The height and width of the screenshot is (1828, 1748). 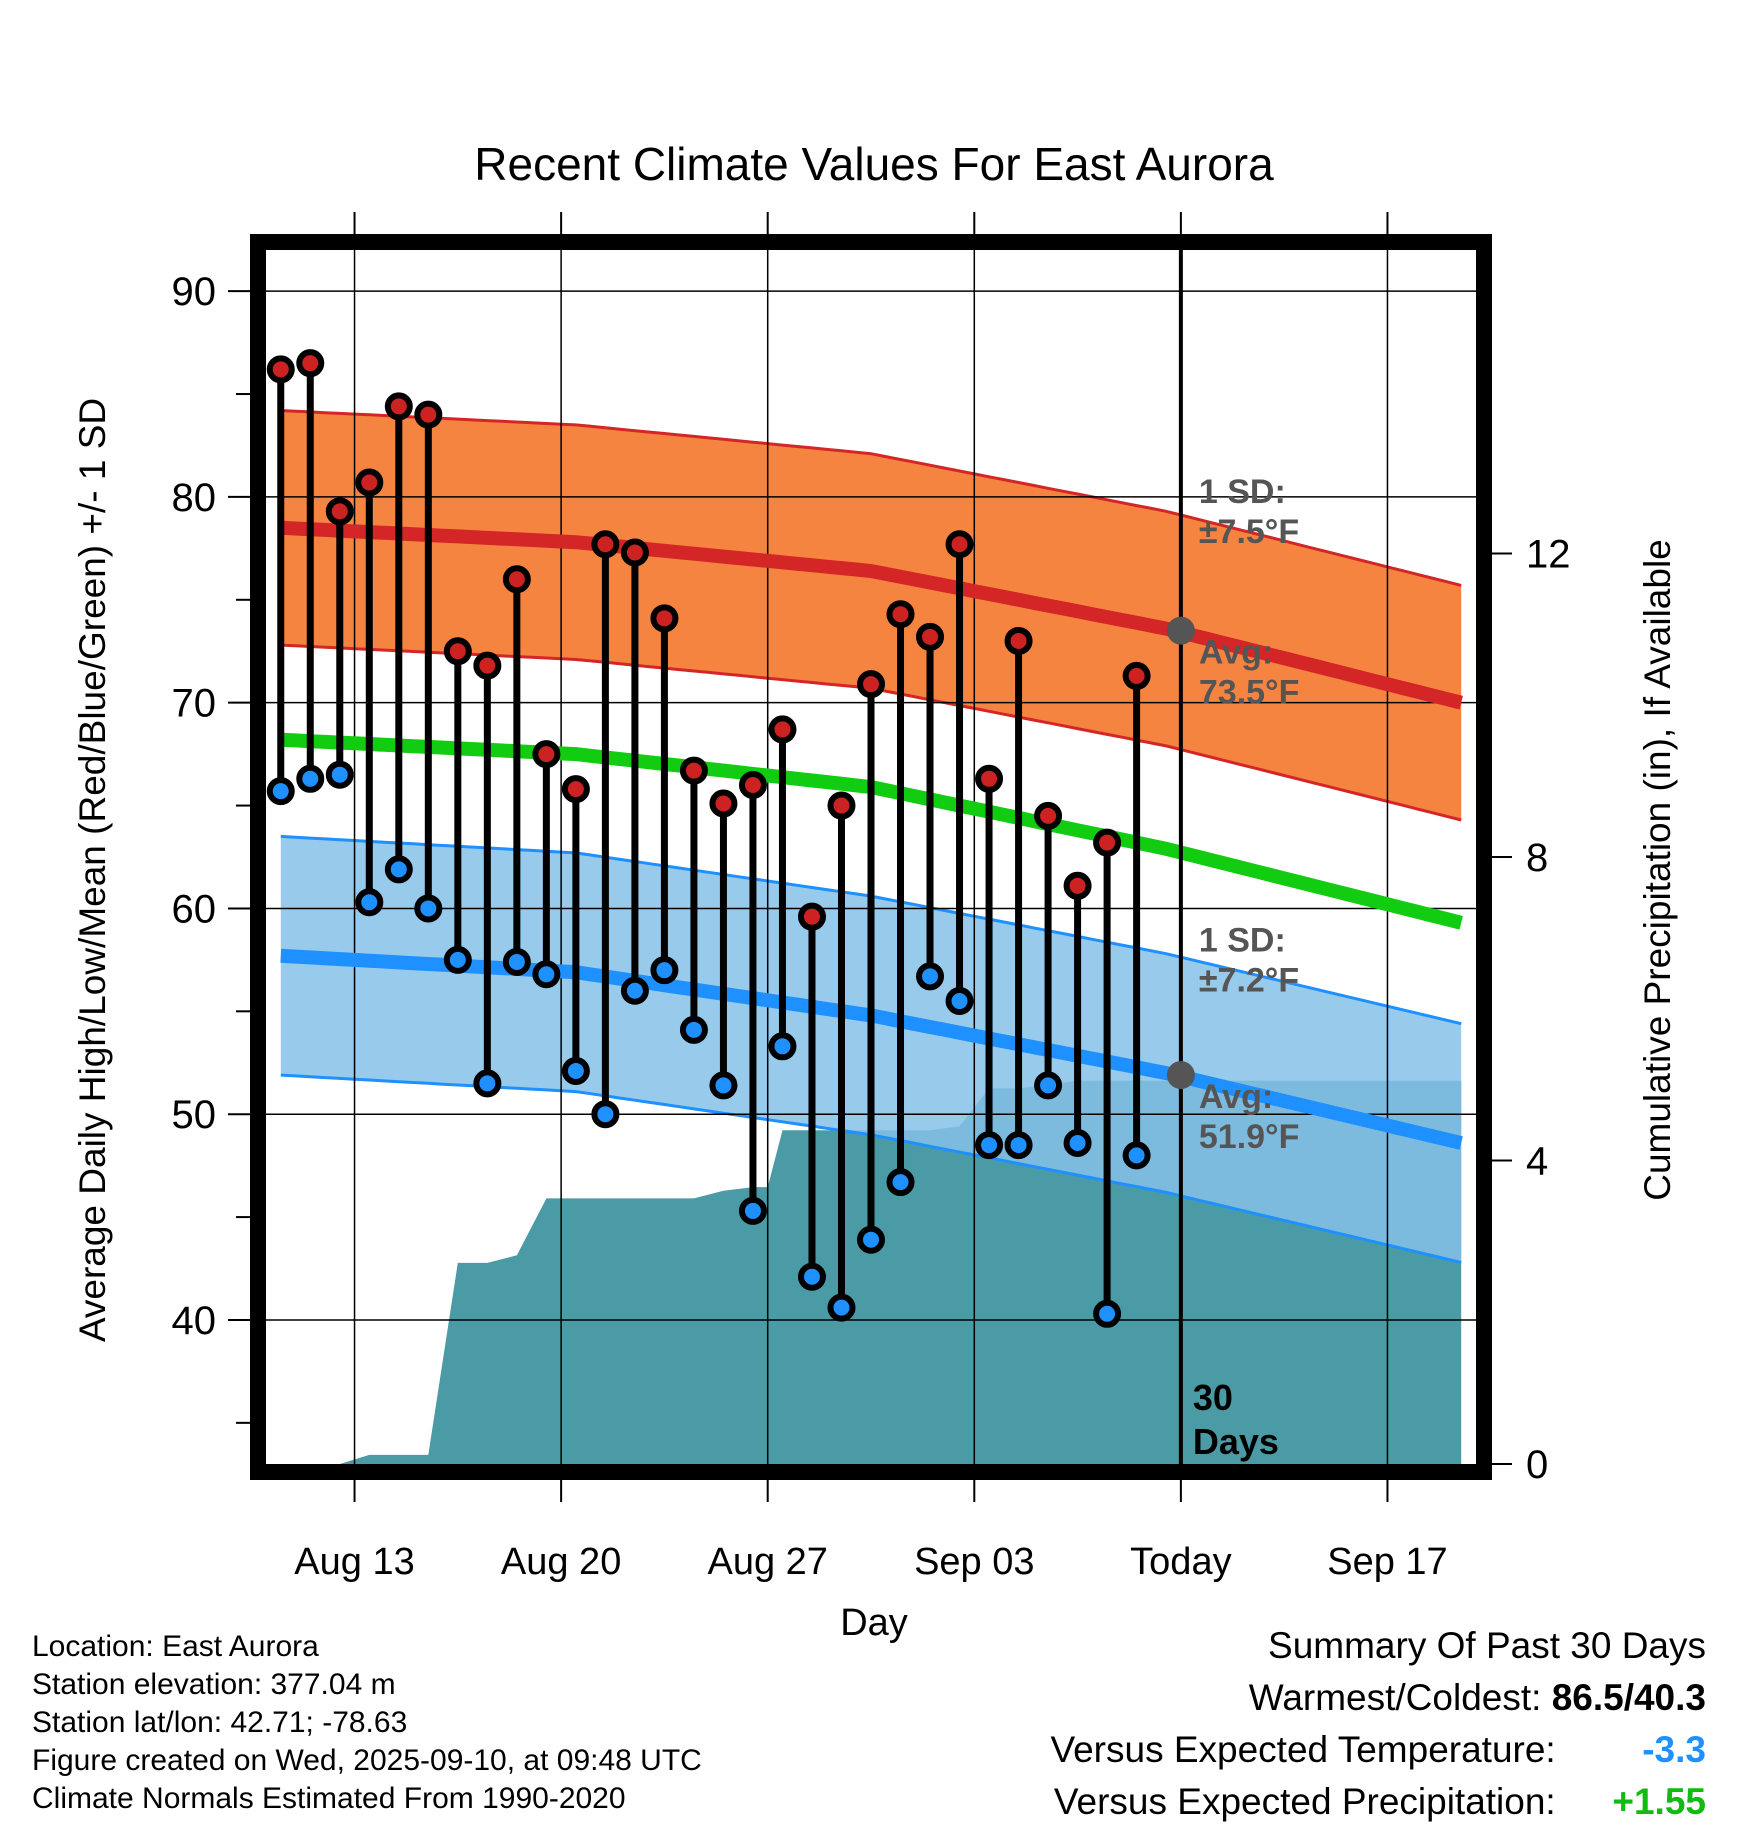 What do you see at coordinates (1249, 981) in the screenshot?
I see `annotation-value: ±7.2°F` at bounding box center [1249, 981].